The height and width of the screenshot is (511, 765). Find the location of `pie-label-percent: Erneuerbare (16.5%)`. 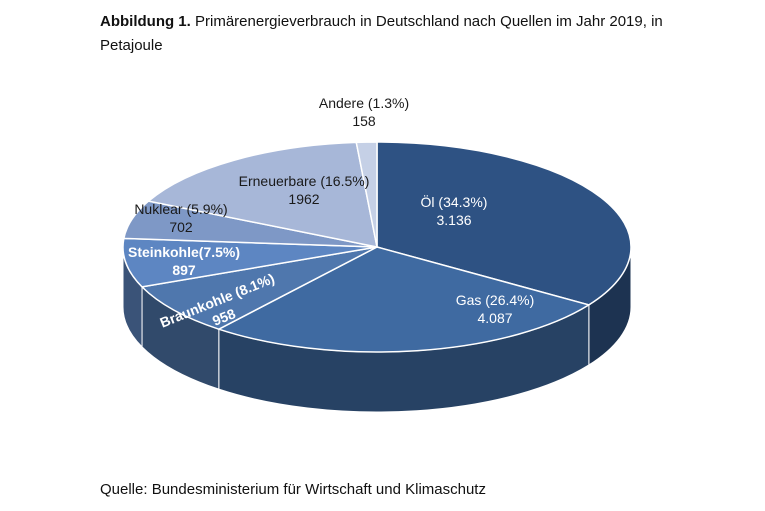

pie-label-percent: Erneuerbare (16.5%) is located at coordinates (304, 181).